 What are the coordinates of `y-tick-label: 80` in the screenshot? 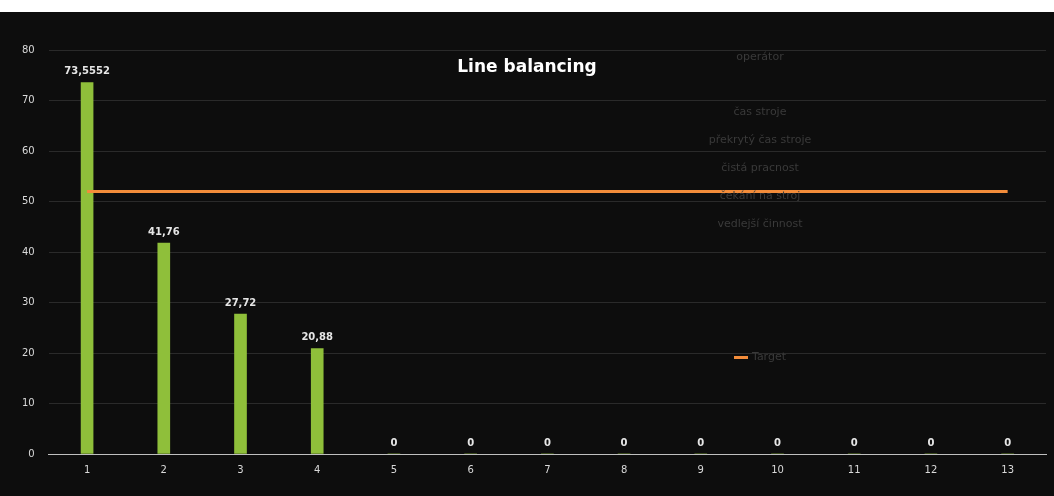 It's located at (28, 49).